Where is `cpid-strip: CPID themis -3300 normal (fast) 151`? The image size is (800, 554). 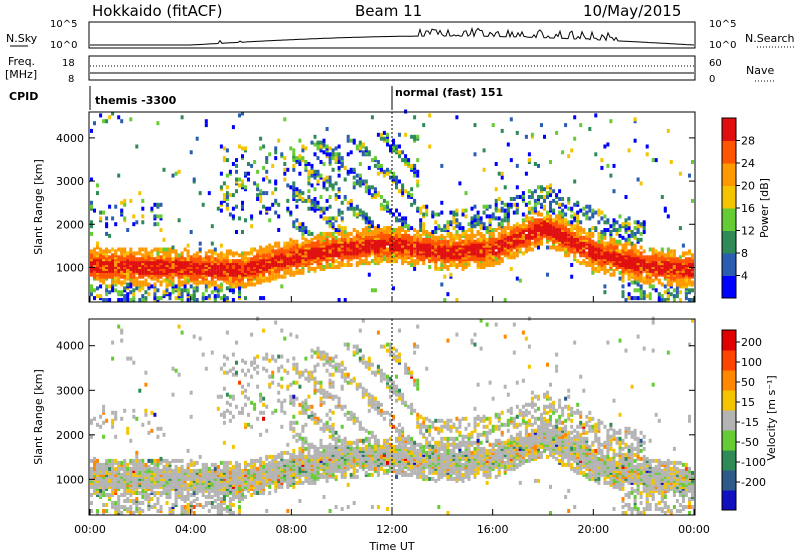
cpid-strip: CPID themis -3300 normal (fast) 151 is located at coordinates (256, 98).